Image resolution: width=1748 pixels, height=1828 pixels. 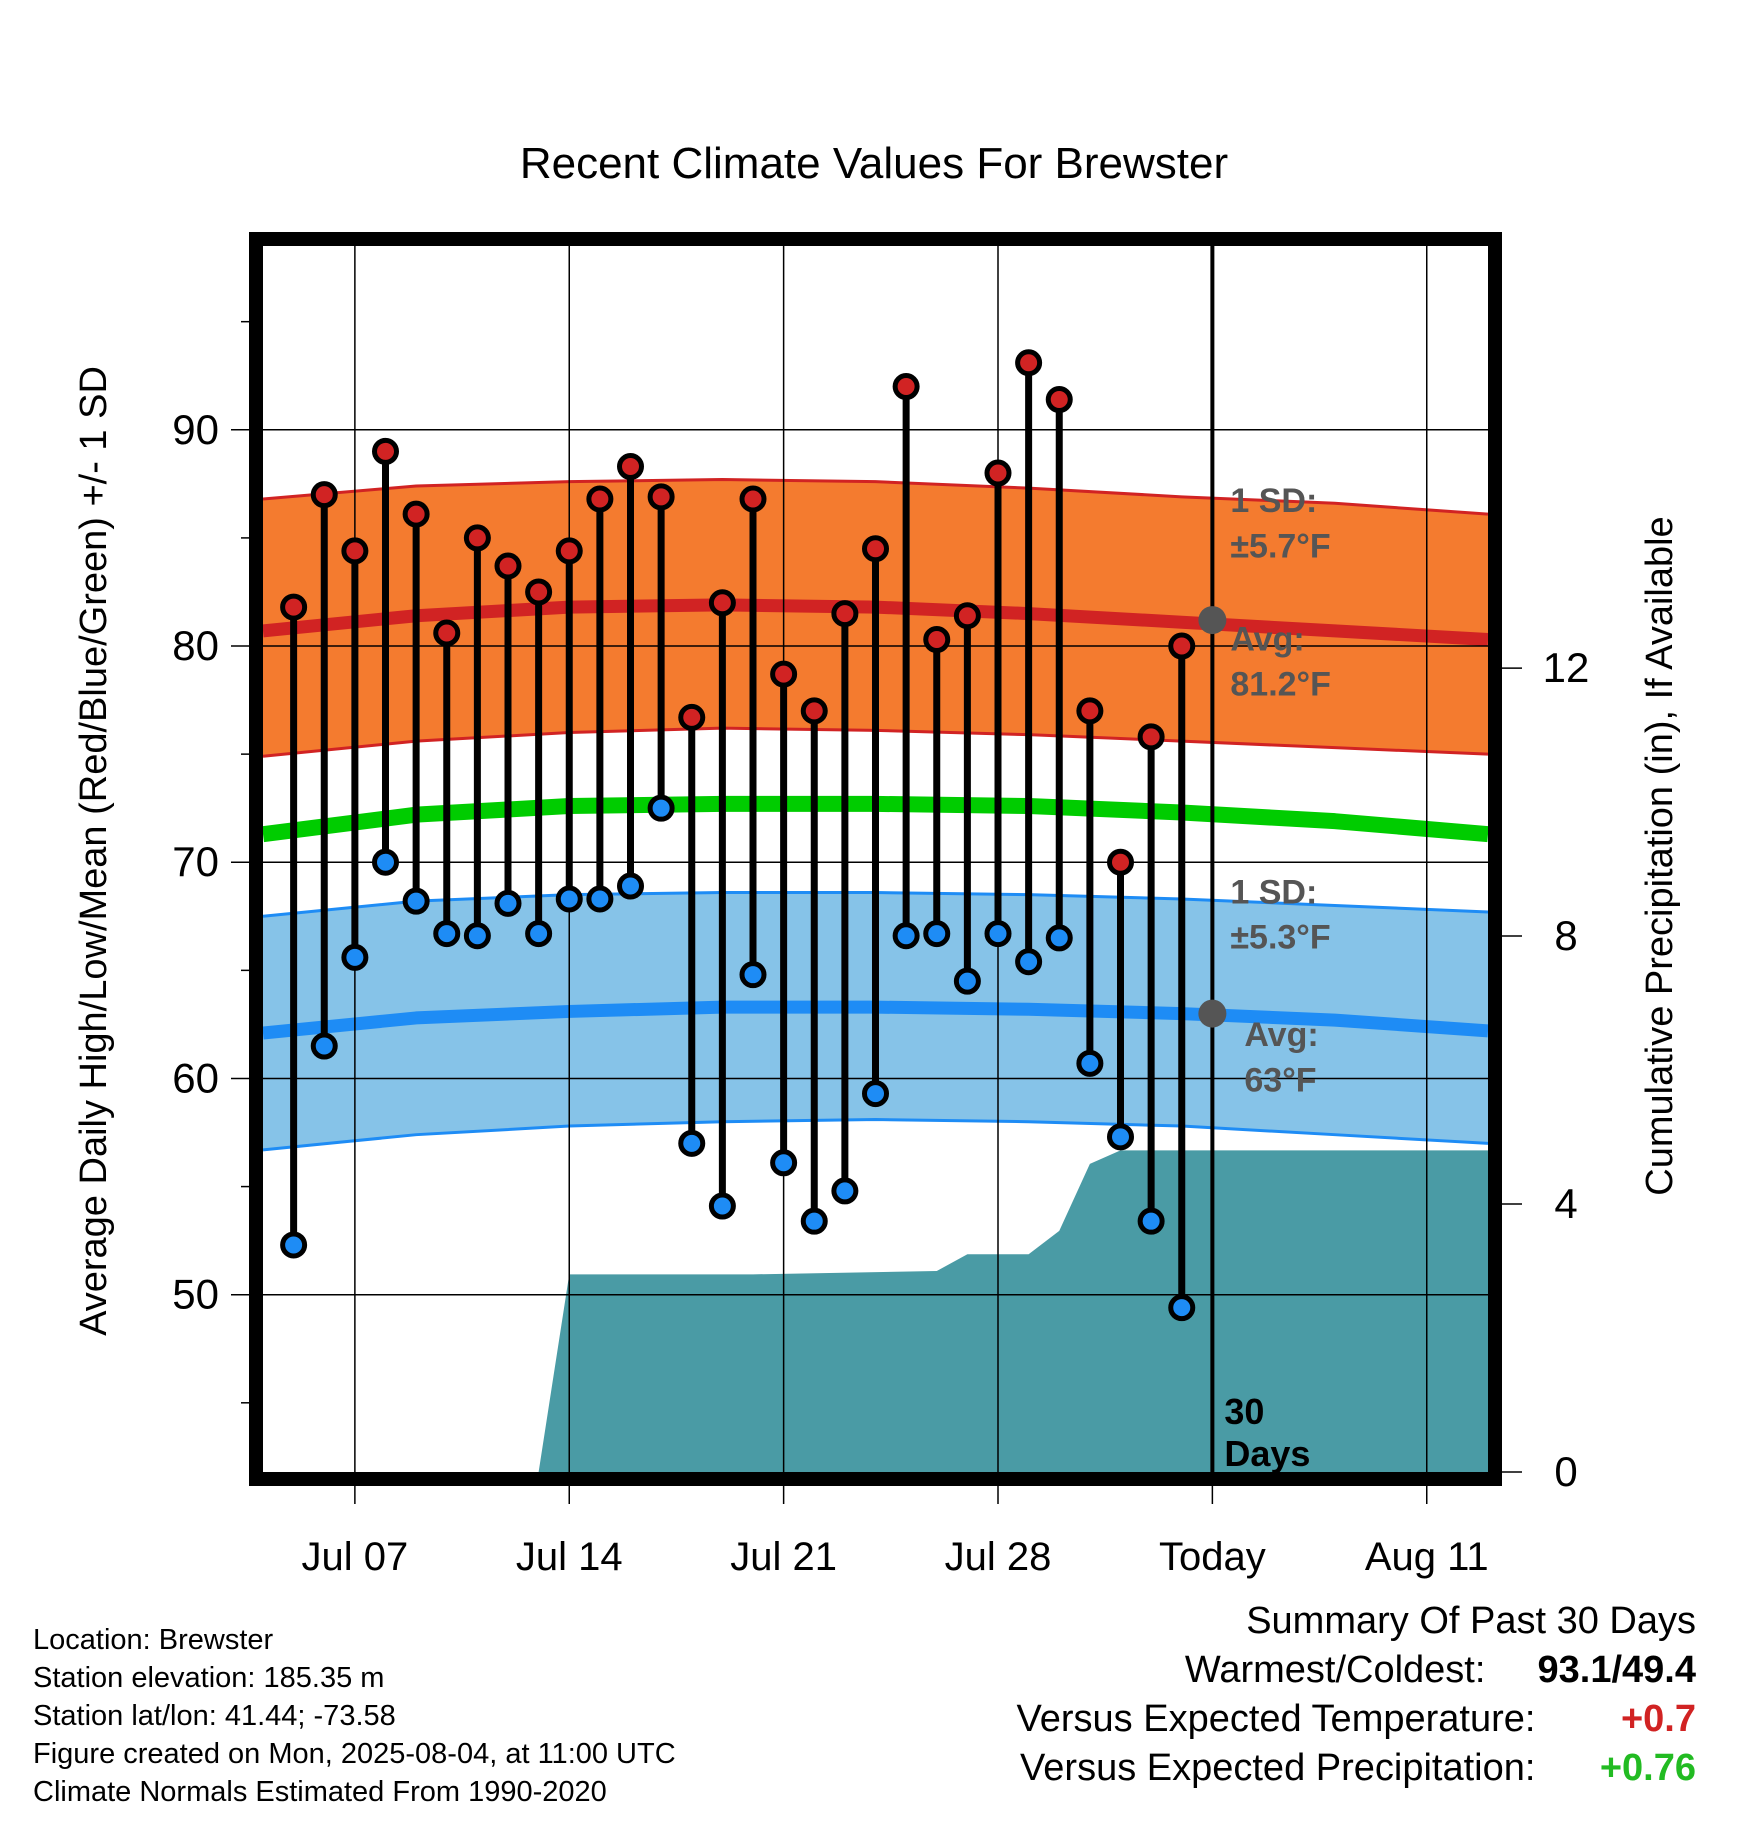 I want to click on precipitation-area, so click(x=875, y=1311).